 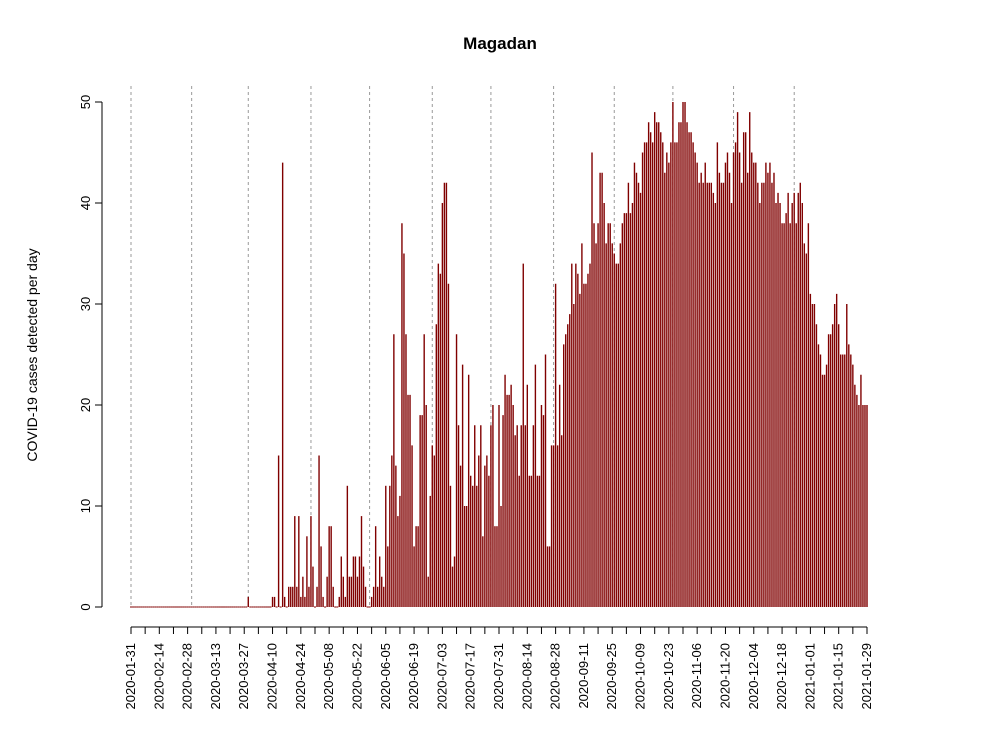 I want to click on x-tick-label: 2020-04-24, so click(x=300, y=676).